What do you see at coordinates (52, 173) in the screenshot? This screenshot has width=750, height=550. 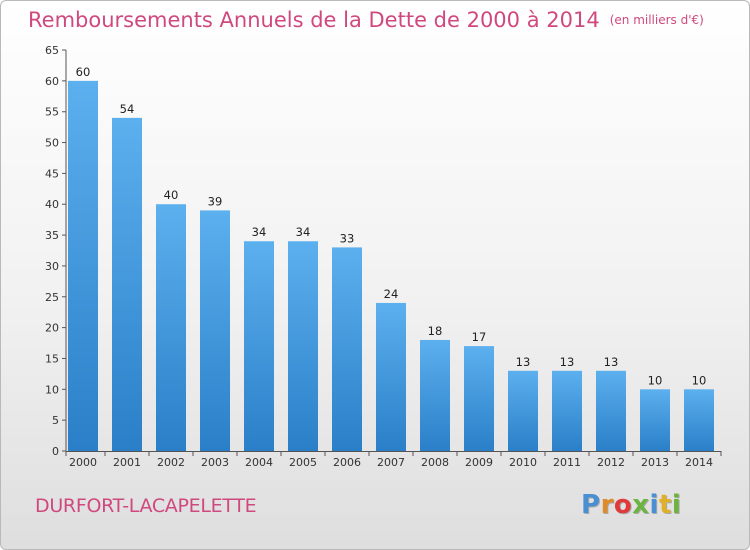 I see `y-tick-label: 45` at bounding box center [52, 173].